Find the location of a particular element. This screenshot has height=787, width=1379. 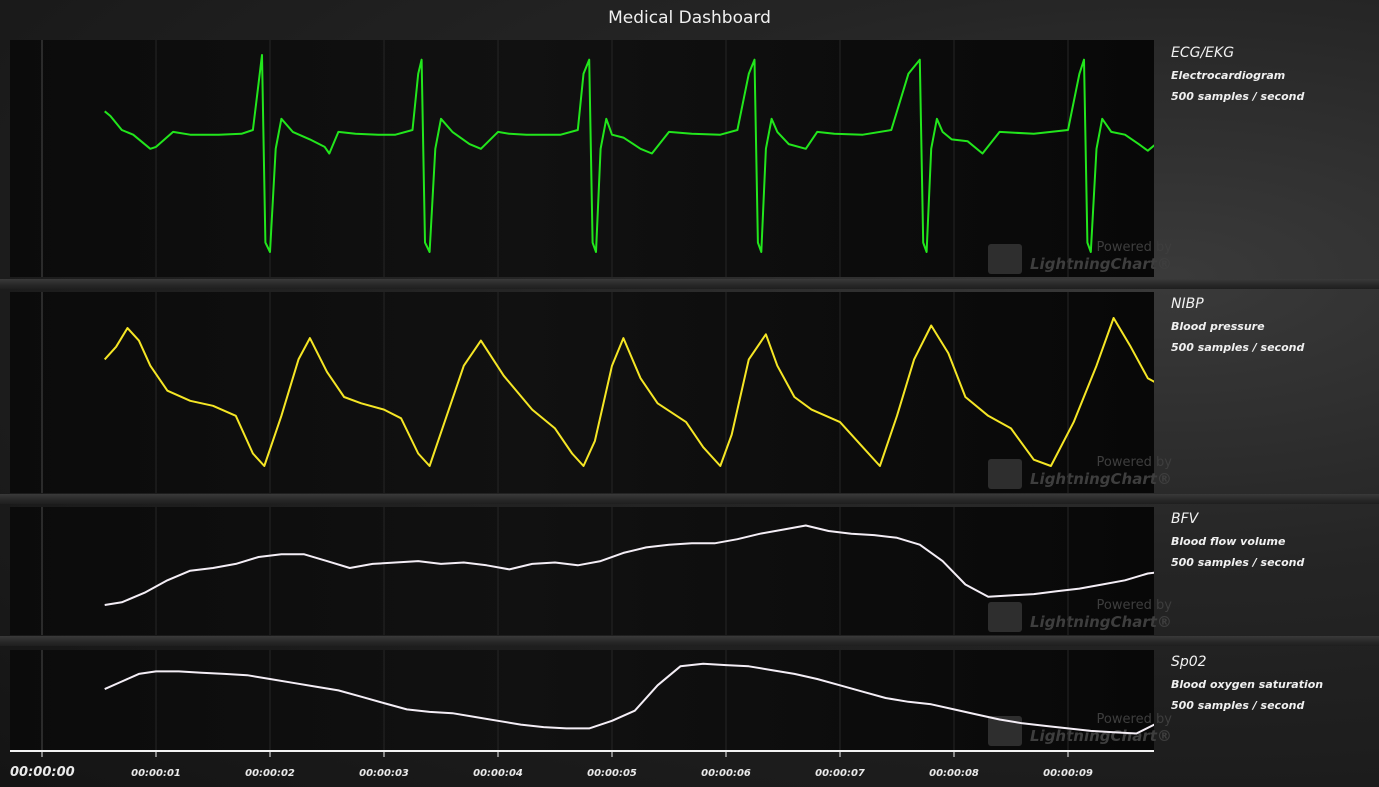

dashboard-title: Medical Dashboard is located at coordinates (689, 18).